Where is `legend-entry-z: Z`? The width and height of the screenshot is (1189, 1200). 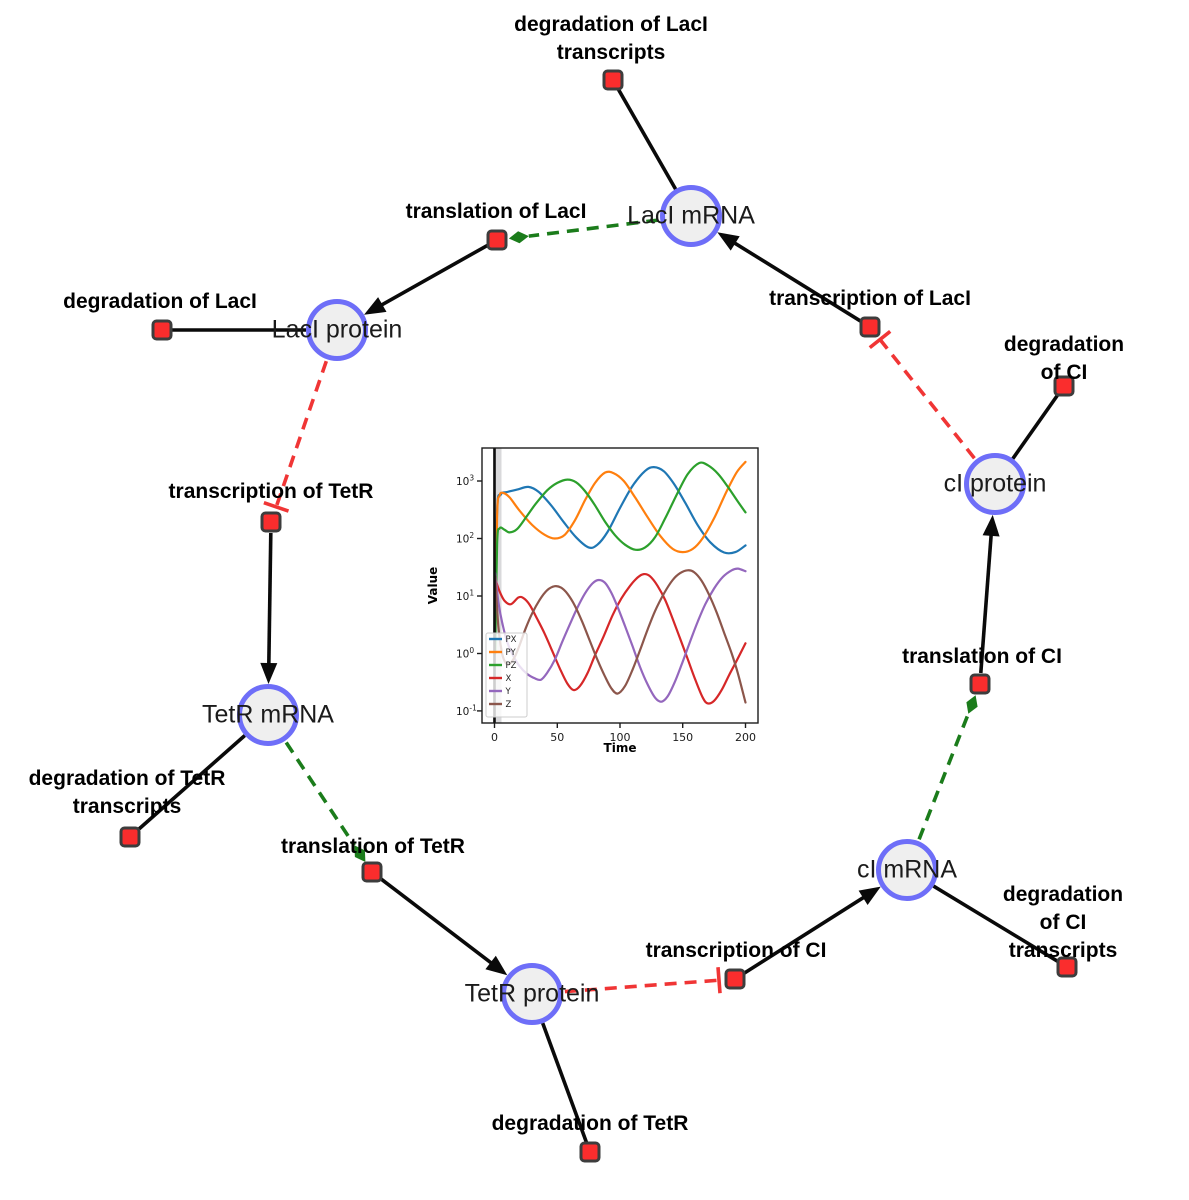
legend-entry-z: Z is located at coordinates (500, 705).